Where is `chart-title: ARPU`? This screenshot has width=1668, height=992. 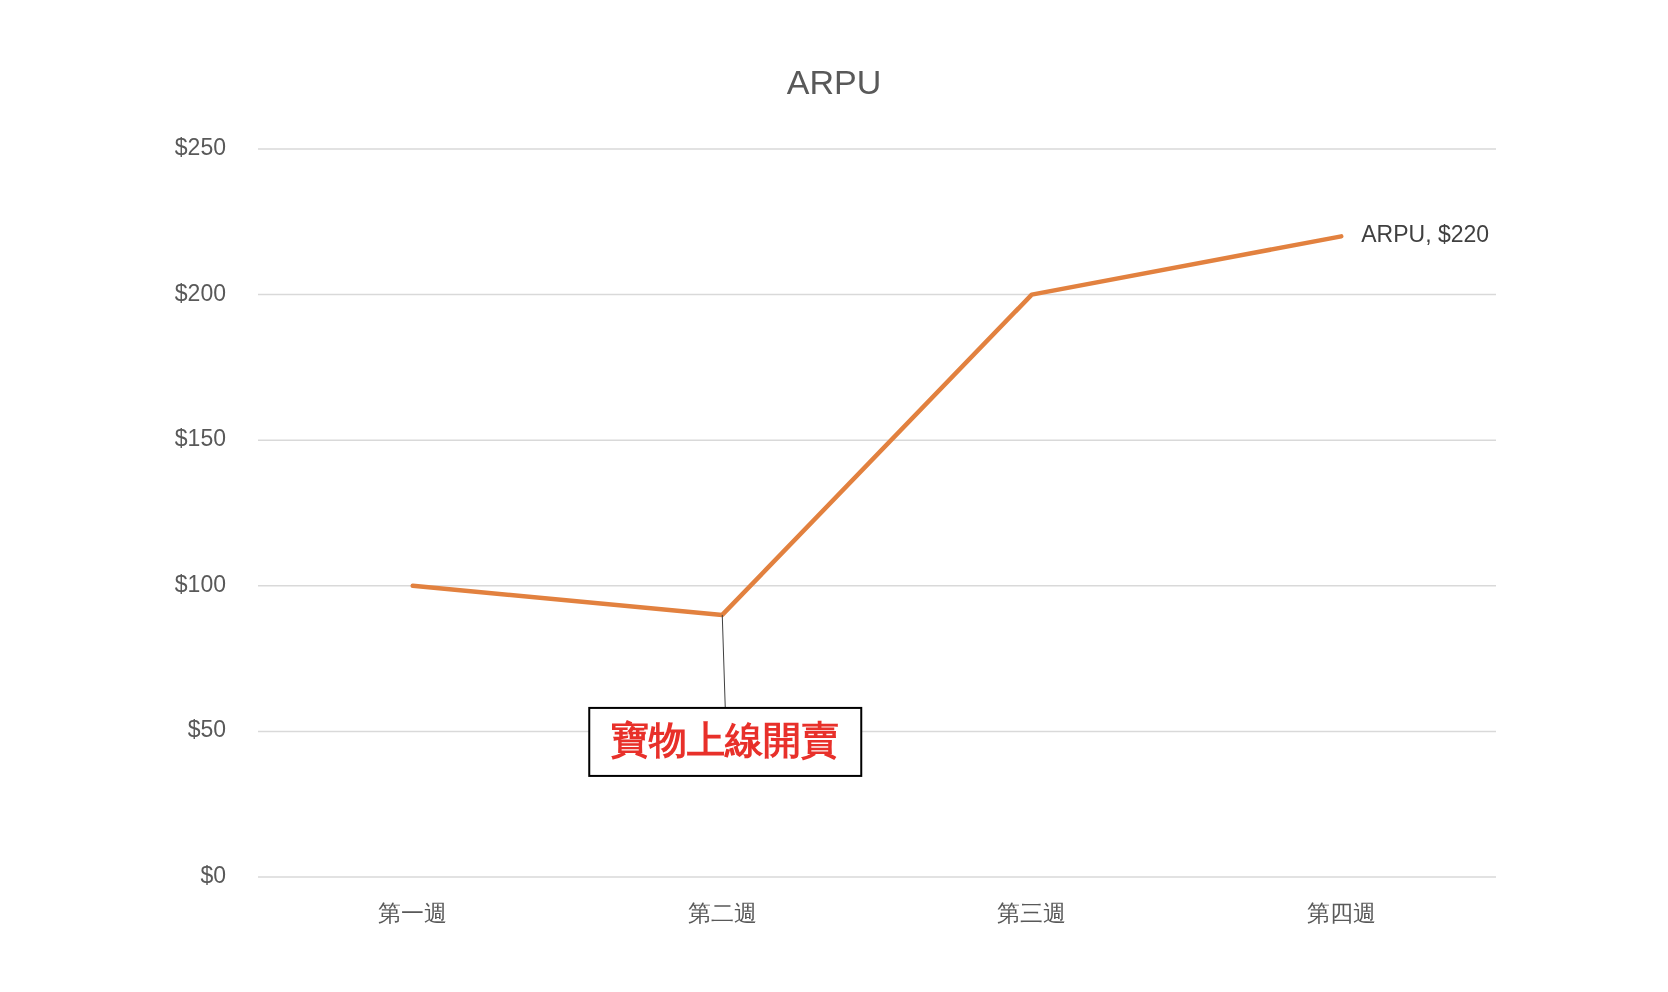 chart-title: ARPU is located at coordinates (834, 81).